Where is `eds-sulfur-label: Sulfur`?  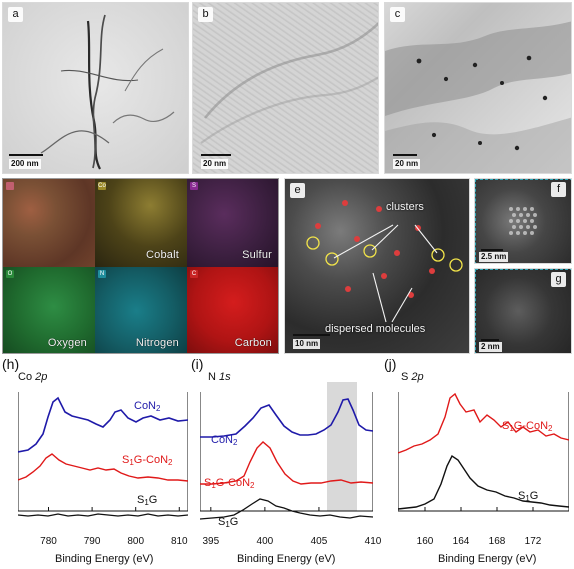
eds-sulfur-label: Sulfur is located at coordinates (257, 255).